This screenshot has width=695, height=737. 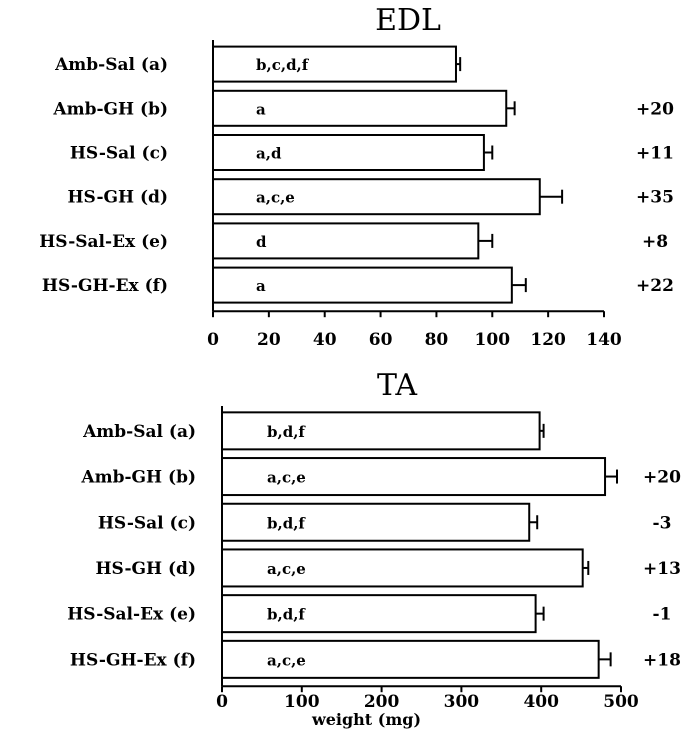 What do you see at coordinates (655, 286) in the screenshot?
I see `percent-change-label: +22` at bounding box center [655, 286].